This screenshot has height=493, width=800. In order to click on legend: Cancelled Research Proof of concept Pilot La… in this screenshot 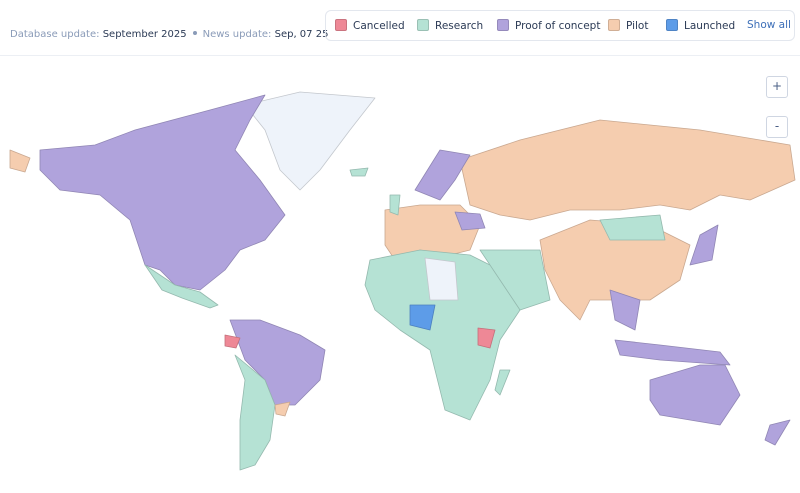, I will do `click(560, 25)`.